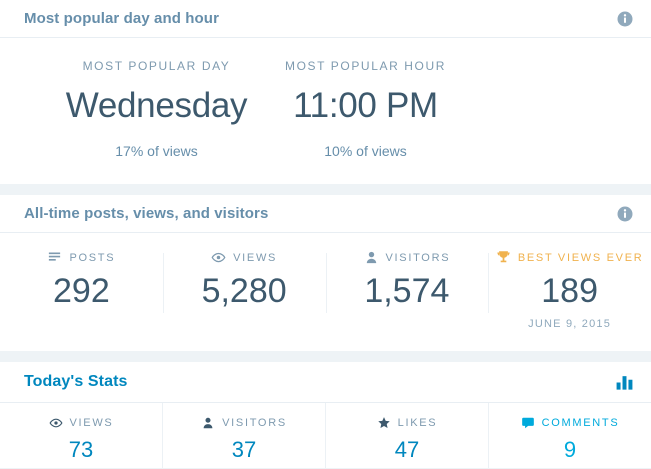  I want to click on tab-views: VIEWS 73, so click(81, 435).